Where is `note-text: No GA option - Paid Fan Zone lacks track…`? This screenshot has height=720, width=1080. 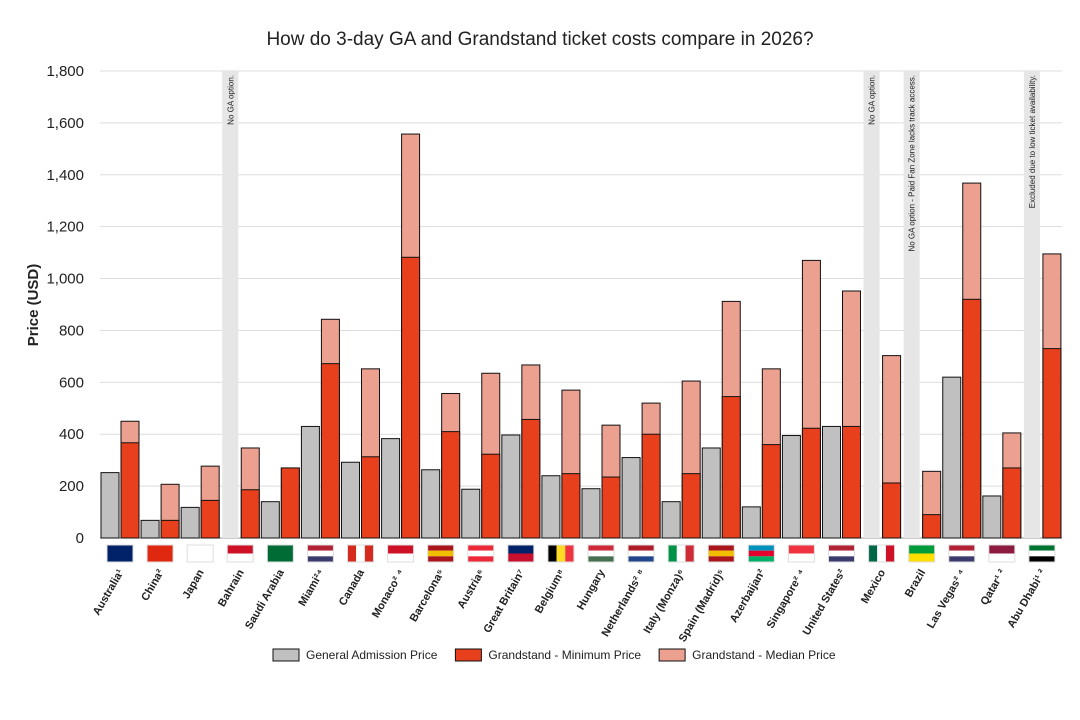
note-text: No GA option - Paid Fan Zone lacks track… is located at coordinates (912, 163).